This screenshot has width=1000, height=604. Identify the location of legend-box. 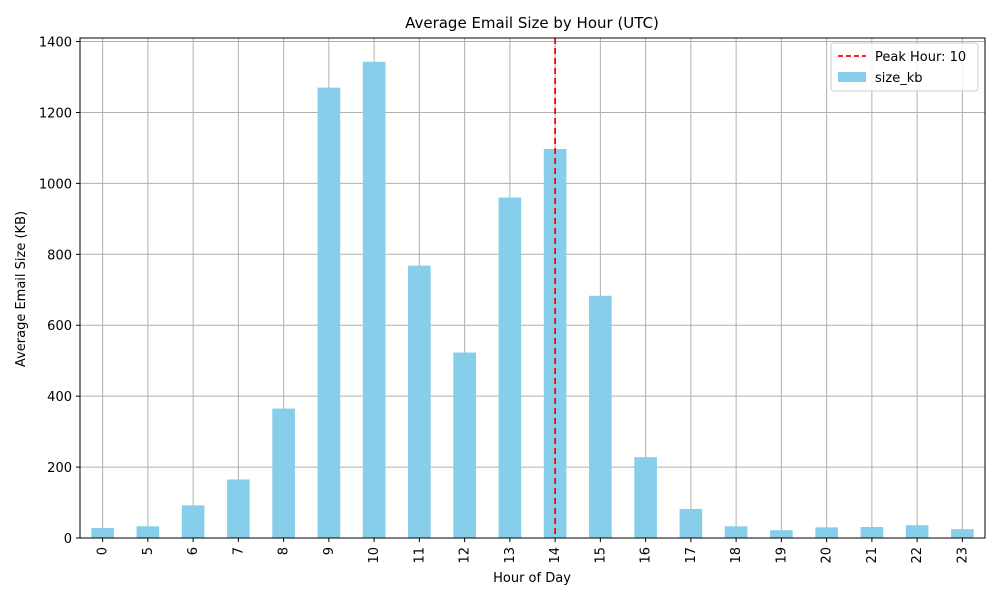
(904, 67).